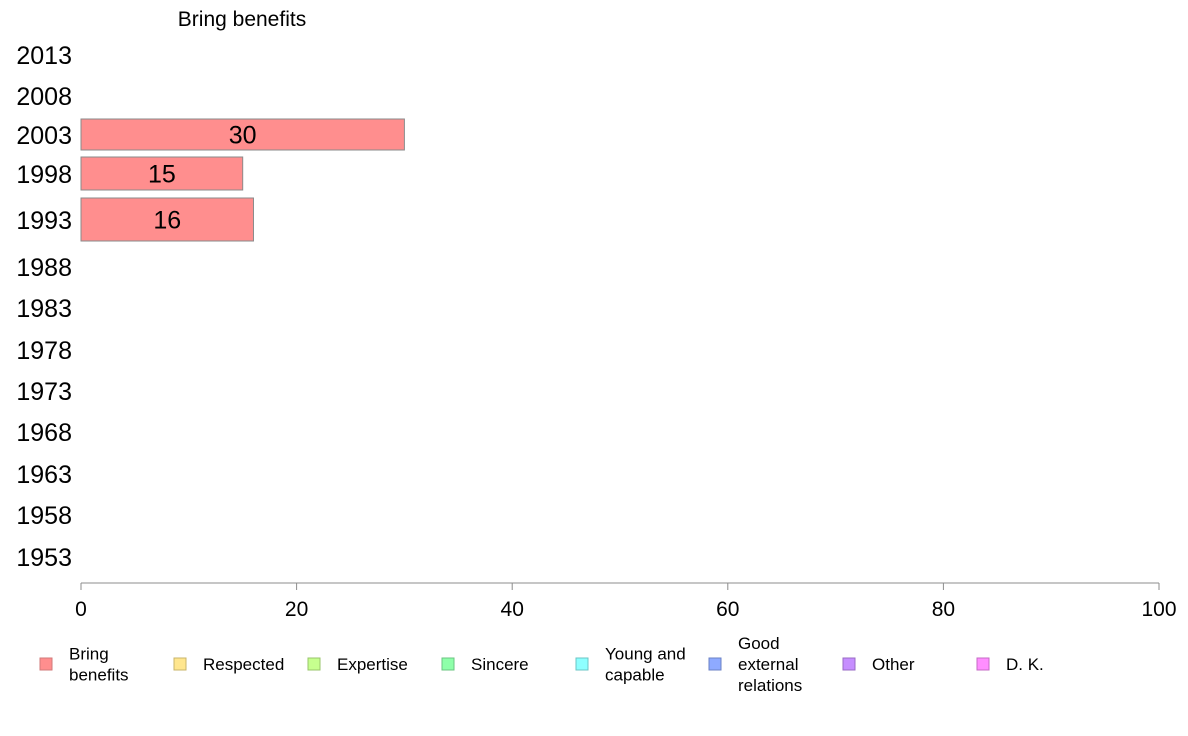 Image resolution: width=1188 pixels, height=736 pixels. I want to click on legend-label-2: Expertise, so click(372, 664).